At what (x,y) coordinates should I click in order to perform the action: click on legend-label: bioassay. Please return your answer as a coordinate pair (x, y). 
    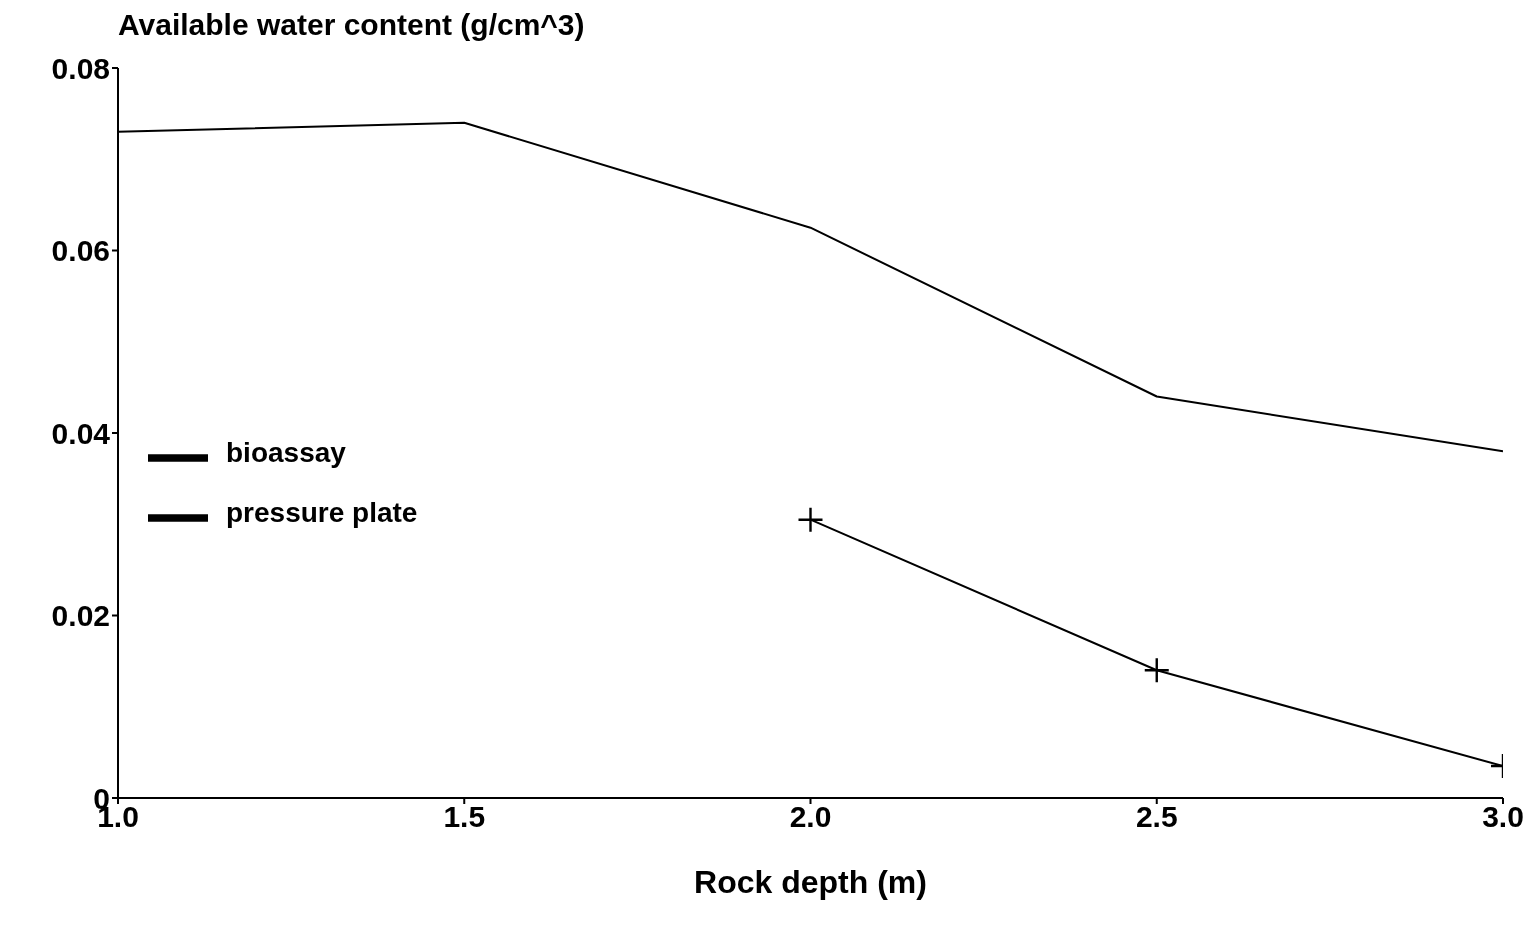
    Looking at the image, I should click on (286, 453).